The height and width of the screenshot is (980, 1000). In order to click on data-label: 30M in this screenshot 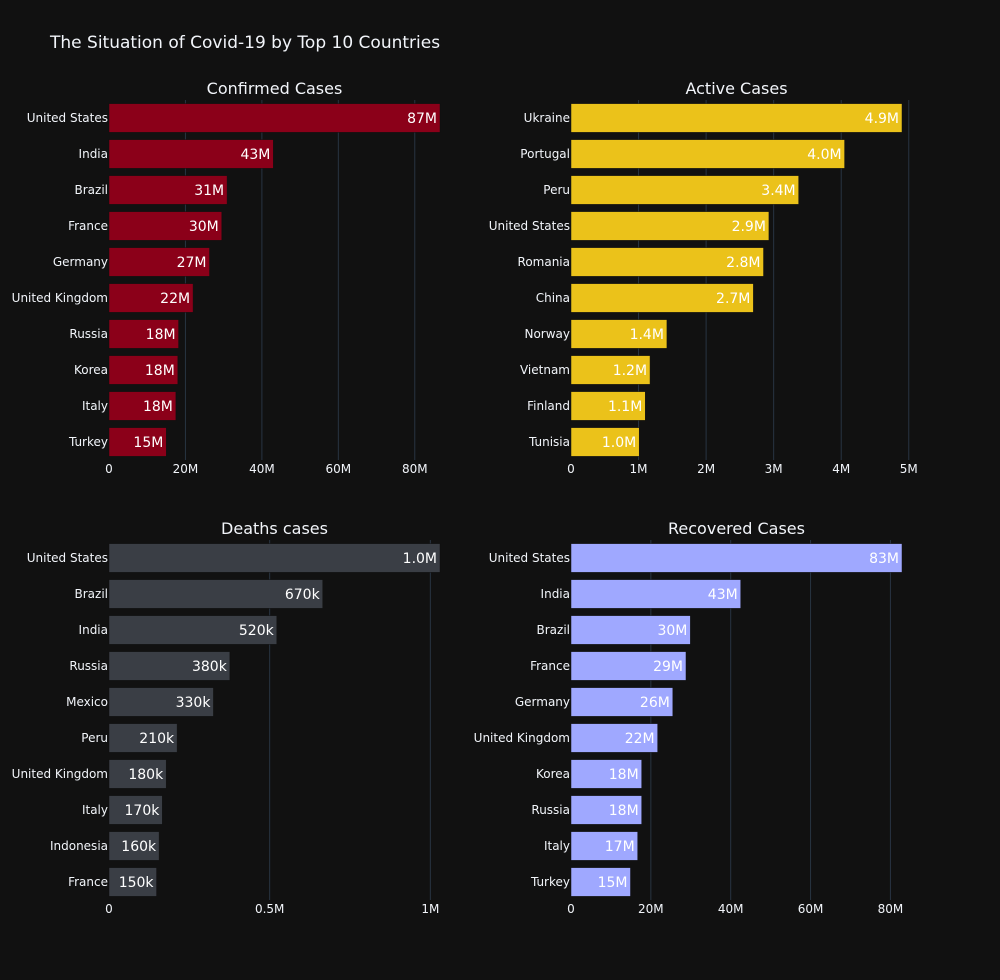, I will do `click(672, 631)`.